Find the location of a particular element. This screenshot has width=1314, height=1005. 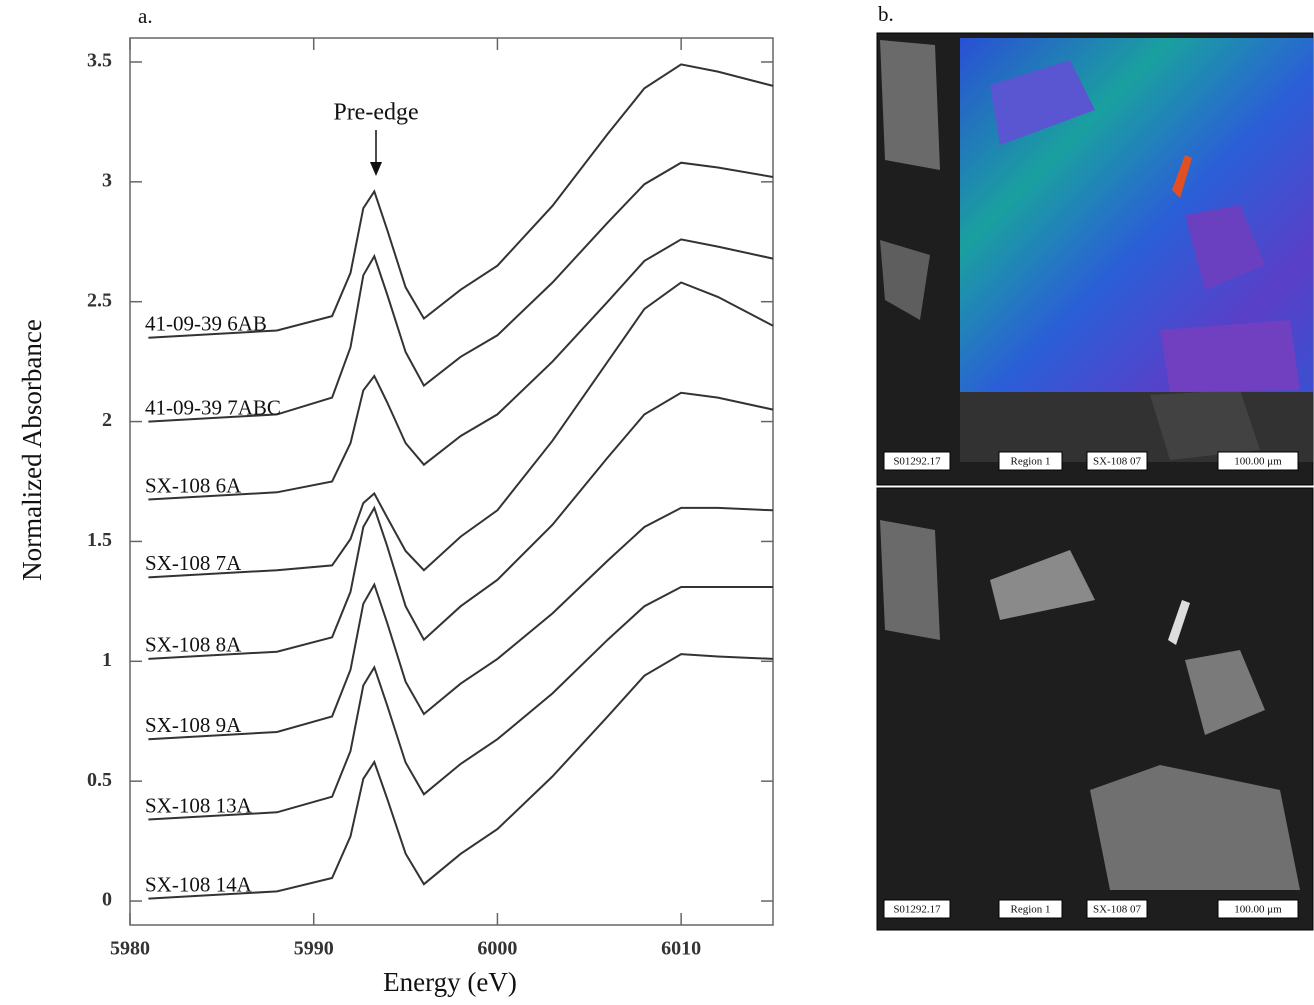

series-label: SX-108 9A is located at coordinates (193, 725).